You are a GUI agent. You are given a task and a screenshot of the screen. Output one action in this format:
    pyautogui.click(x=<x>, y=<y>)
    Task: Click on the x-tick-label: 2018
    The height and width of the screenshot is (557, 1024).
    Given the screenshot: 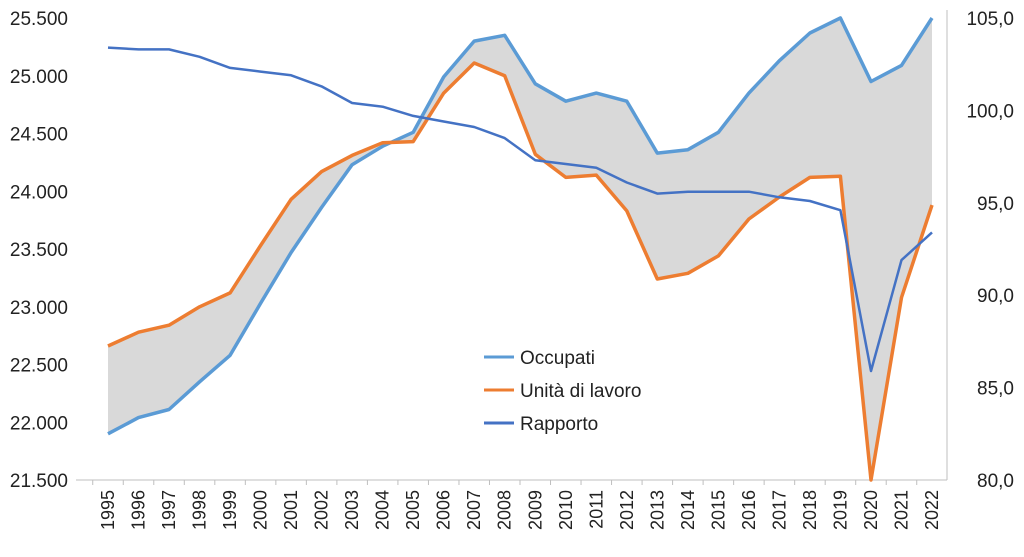 What is the action you would take?
    pyautogui.click(x=810, y=510)
    